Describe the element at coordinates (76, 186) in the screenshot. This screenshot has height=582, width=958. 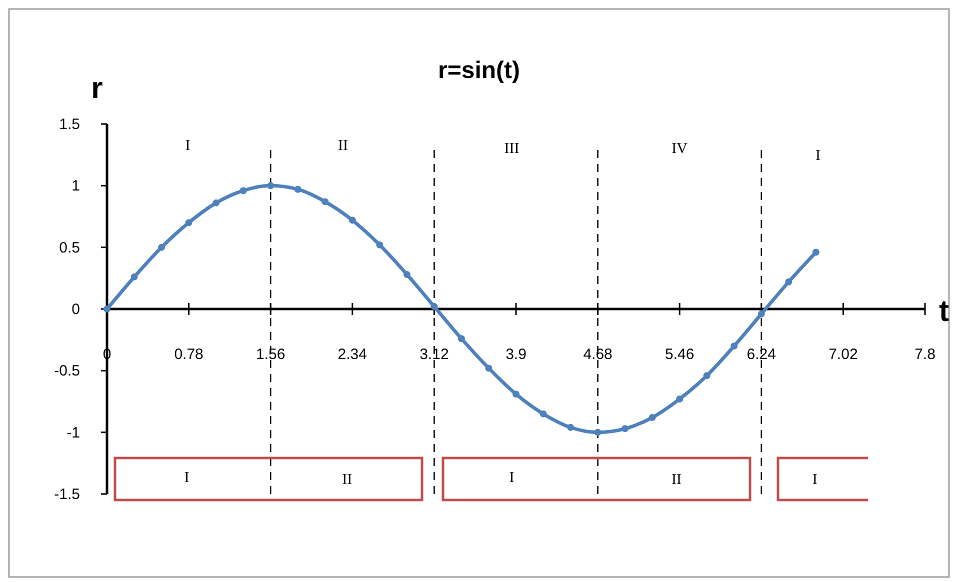
I see `y-tick-label: 1` at that location.